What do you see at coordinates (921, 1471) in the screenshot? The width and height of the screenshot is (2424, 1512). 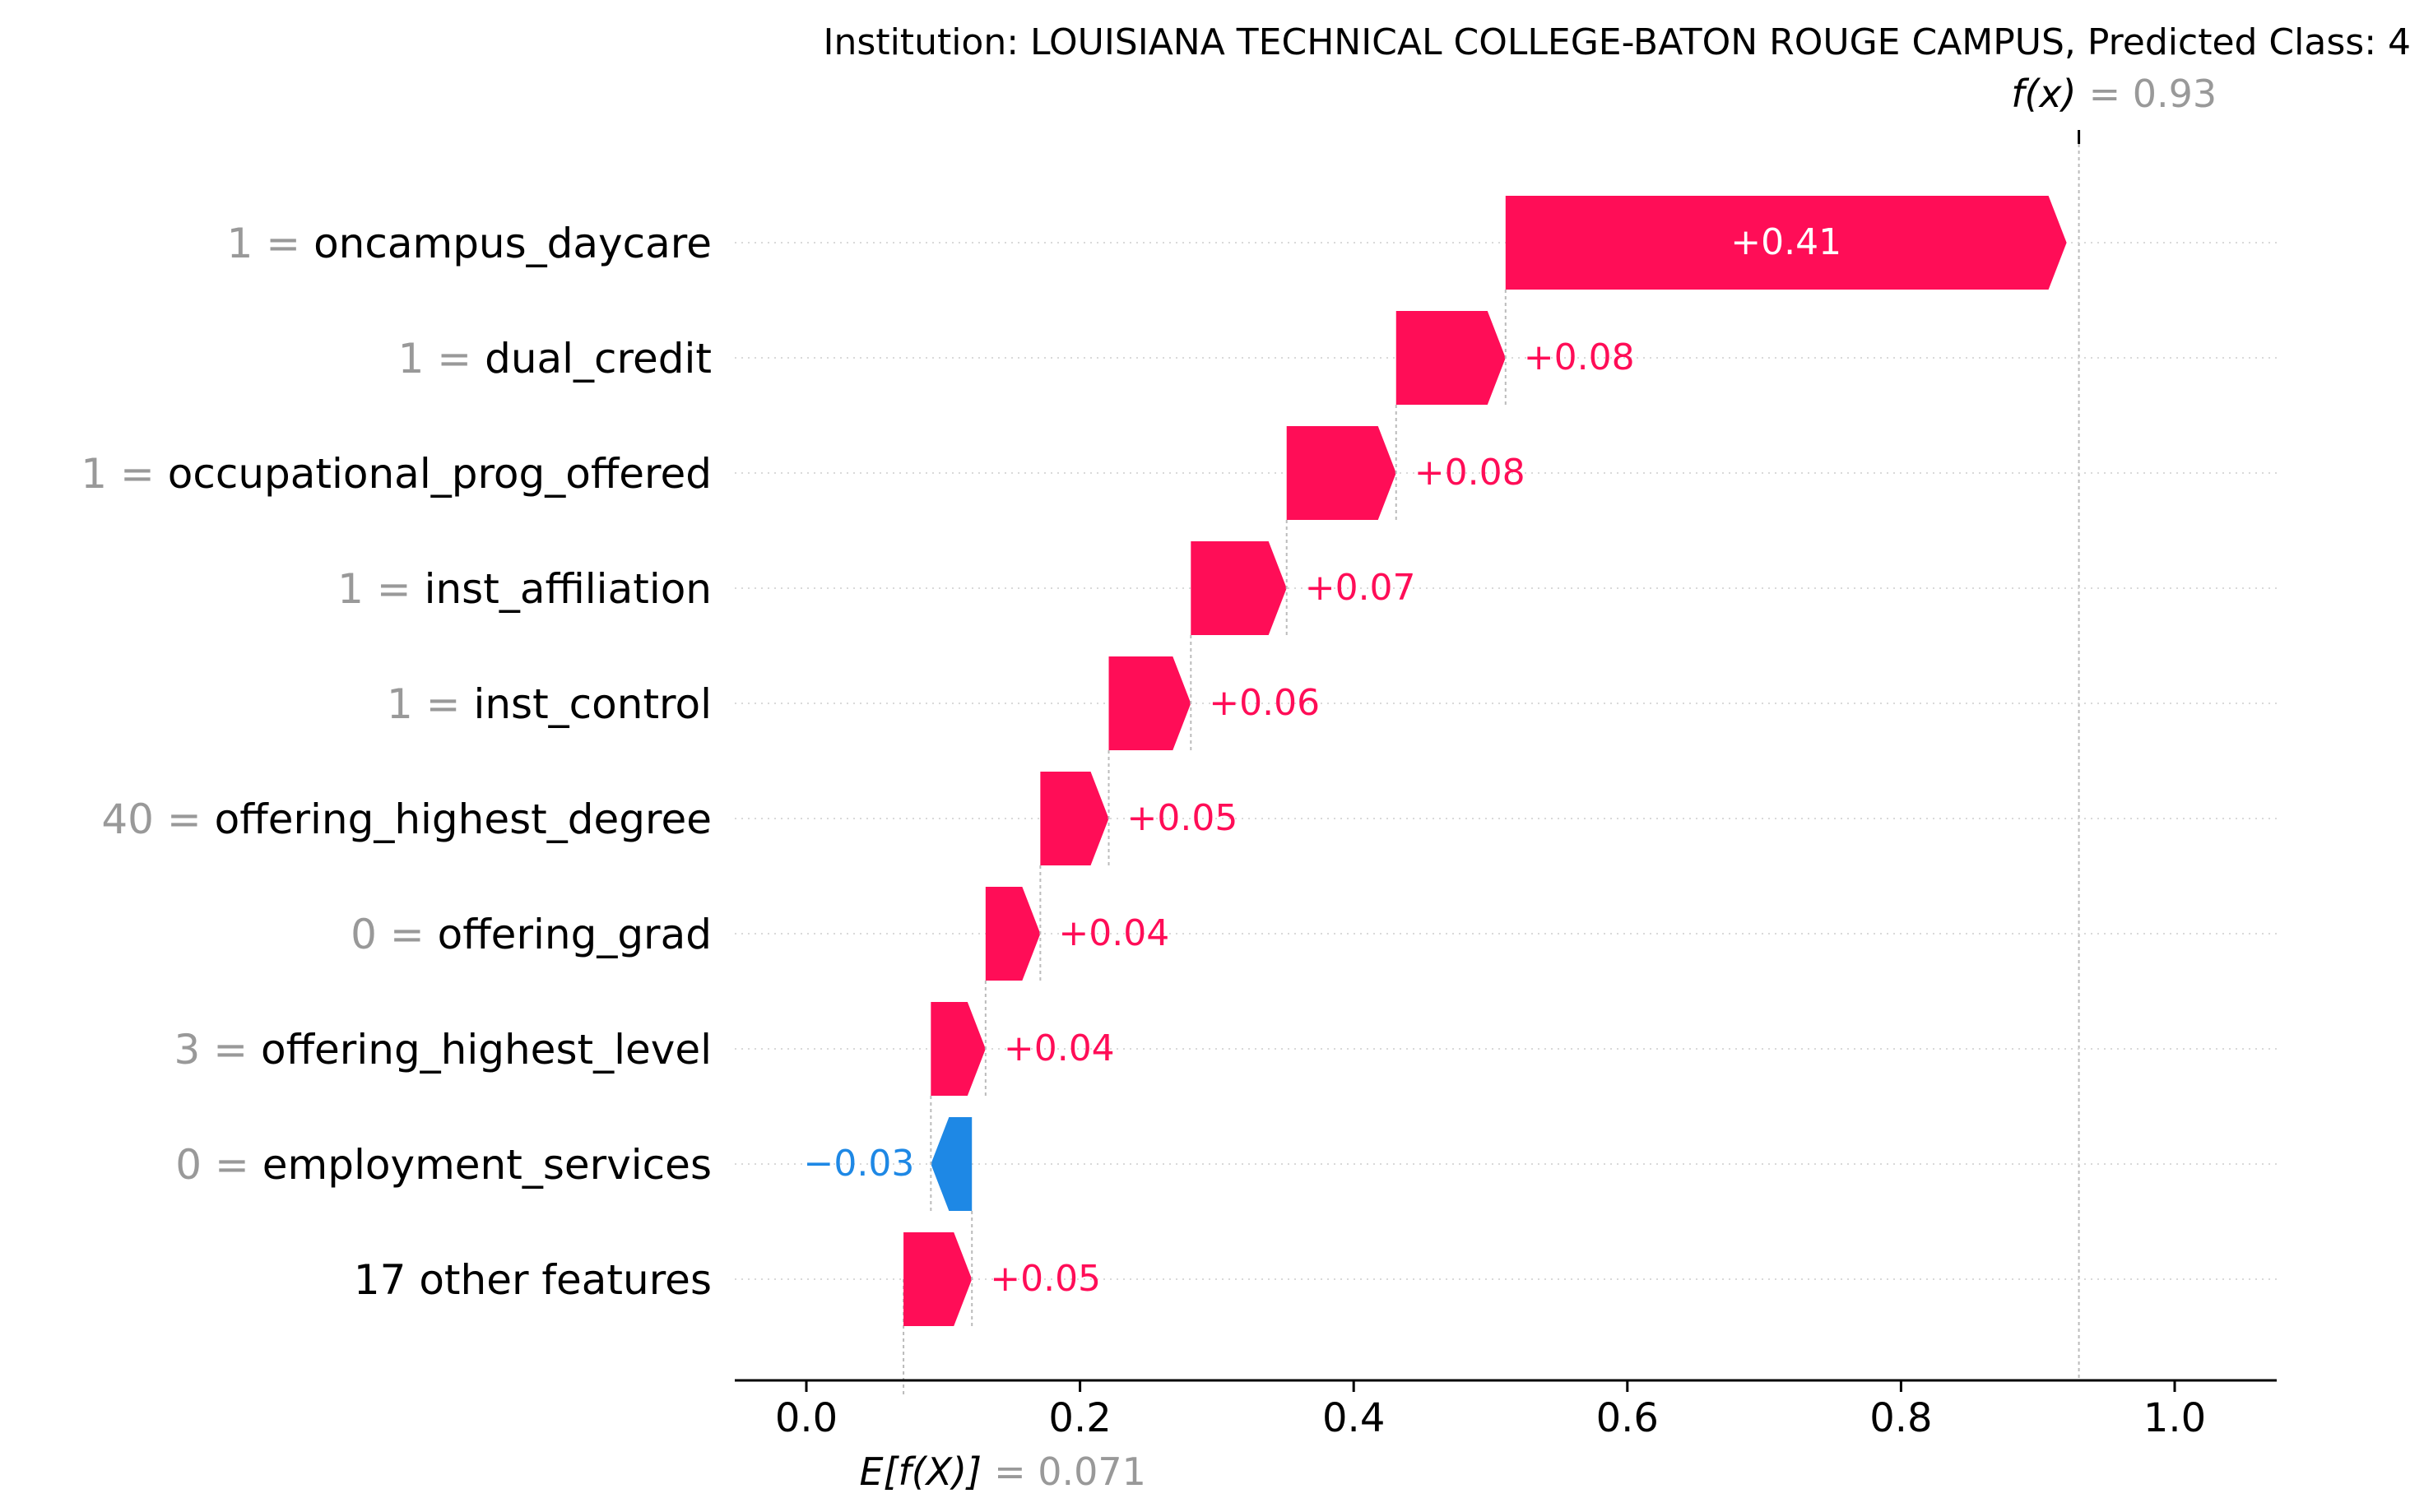 I see `base-value-label: E[f(X)]` at bounding box center [921, 1471].